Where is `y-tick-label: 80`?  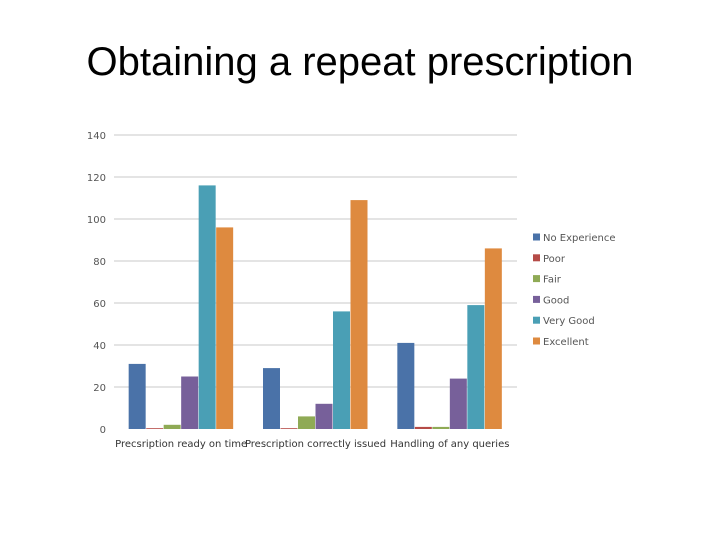 y-tick-label: 80 is located at coordinates (99, 262).